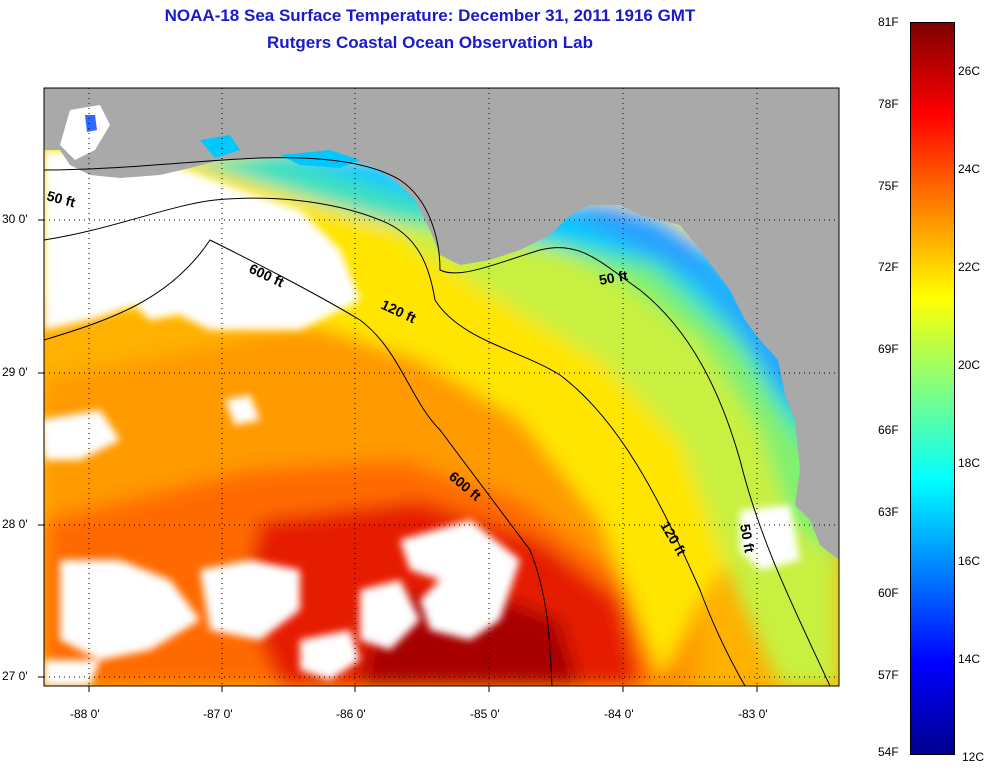 This screenshot has height=770, width=992. What do you see at coordinates (969, 169) in the screenshot?
I see `celsius-label: 24C` at bounding box center [969, 169].